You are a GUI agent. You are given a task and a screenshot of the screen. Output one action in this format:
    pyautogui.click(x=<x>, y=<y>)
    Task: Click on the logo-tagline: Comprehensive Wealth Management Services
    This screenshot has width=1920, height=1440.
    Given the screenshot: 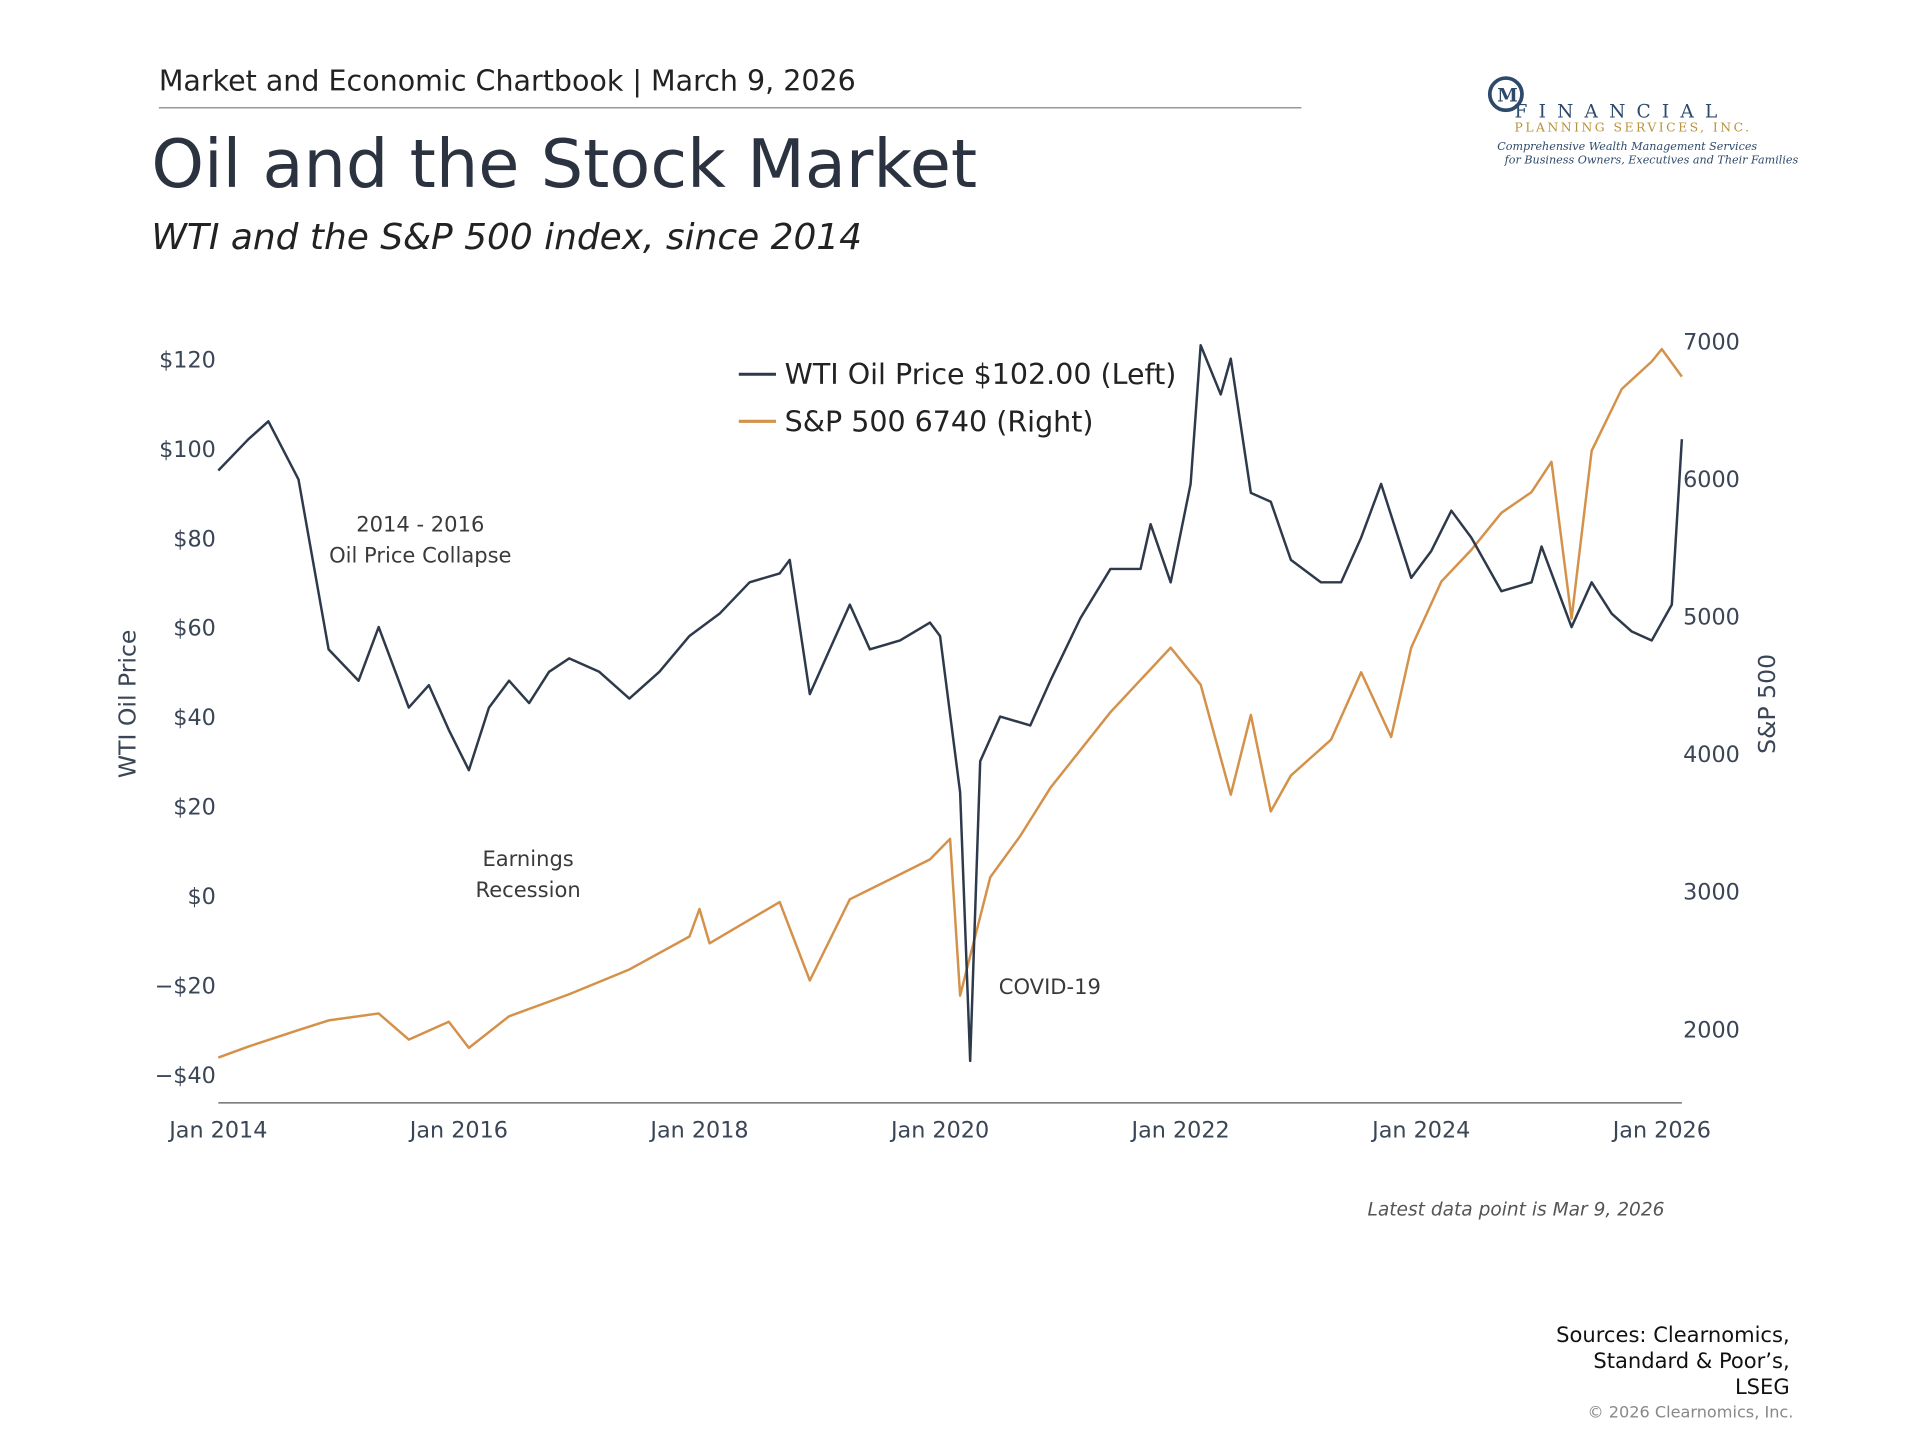 What is the action you would take?
    pyautogui.click(x=1627, y=146)
    